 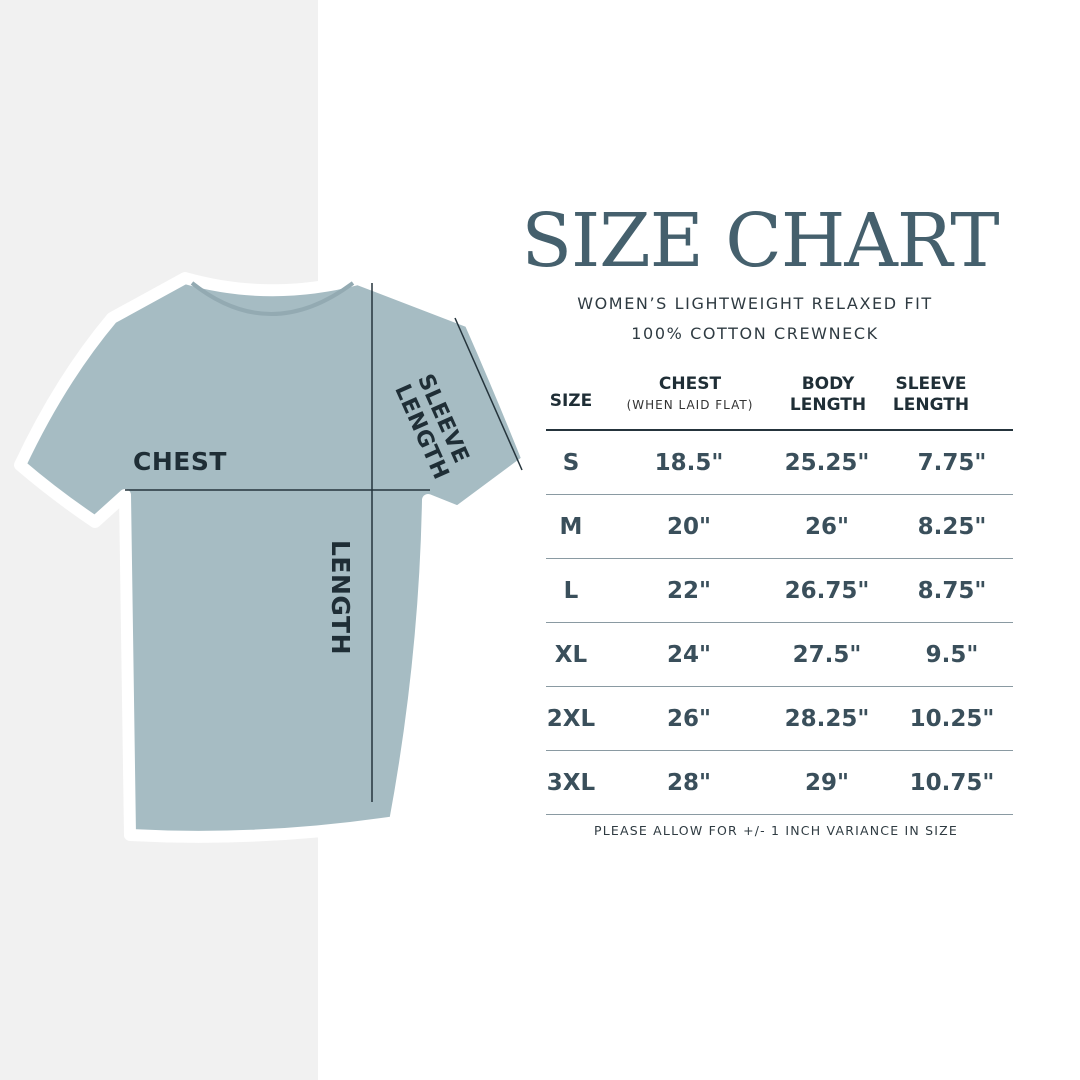 What do you see at coordinates (931, 384) in the screenshot?
I see `header-sleeve-line1: SLEEVE` at bounding box center [931, 384].